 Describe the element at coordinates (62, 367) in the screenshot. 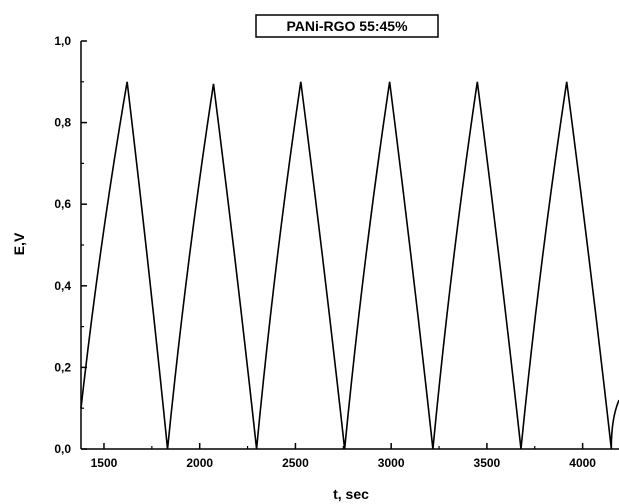

I see `y-tick-label: 0,2` at that location.